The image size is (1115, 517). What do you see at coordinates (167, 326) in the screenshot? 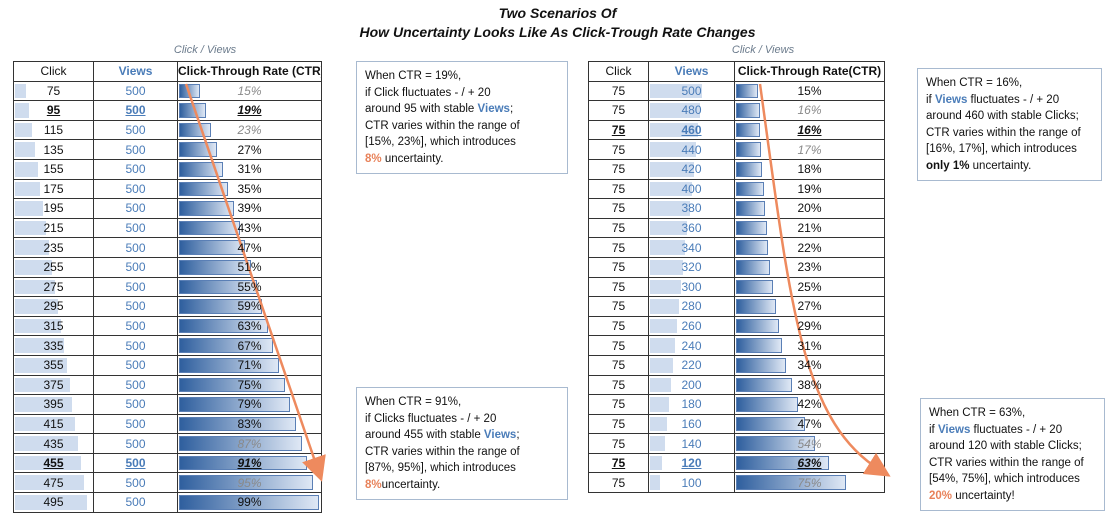
I see `table-row: 315 500 63%` at bounding box center [167, 326].